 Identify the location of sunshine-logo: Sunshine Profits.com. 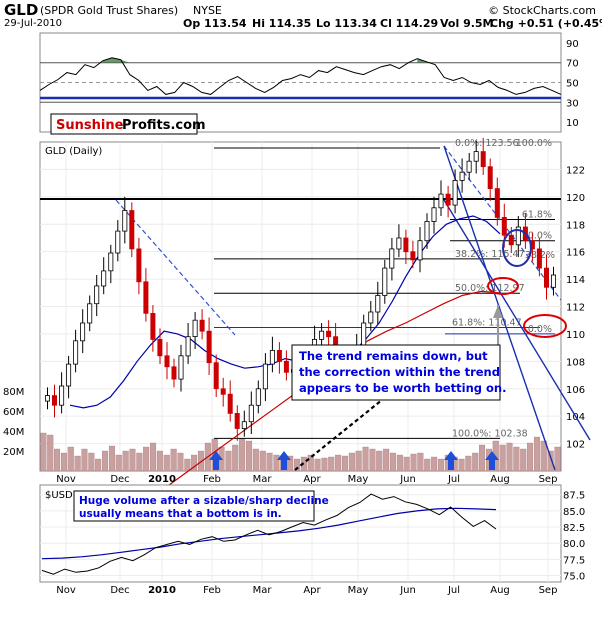
(128, 124).